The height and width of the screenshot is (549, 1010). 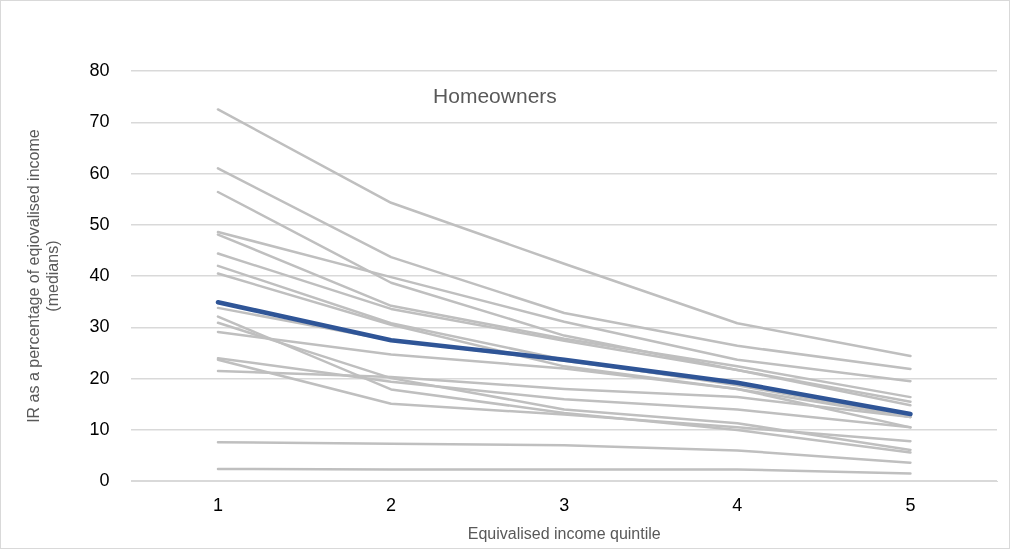 What do you see at coordinates (99, 223) in the screenshot?
I see `y-tick-label: 50` at bounding box center [99, 223].